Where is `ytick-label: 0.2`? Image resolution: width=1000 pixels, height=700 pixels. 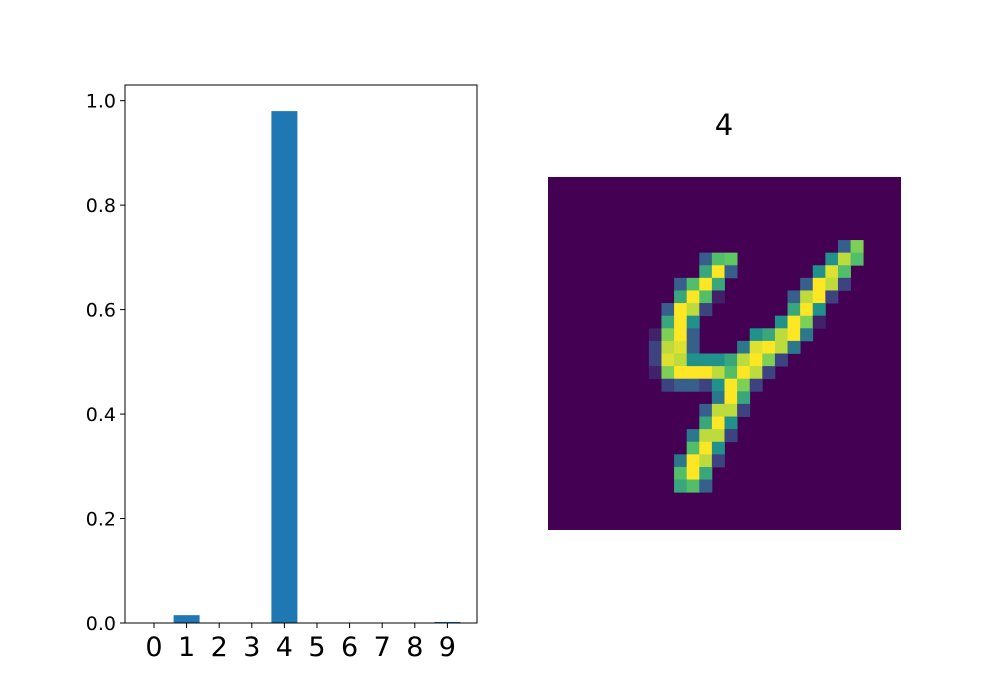 ytick-label: 0.2 is located at coordinates (101, 520).